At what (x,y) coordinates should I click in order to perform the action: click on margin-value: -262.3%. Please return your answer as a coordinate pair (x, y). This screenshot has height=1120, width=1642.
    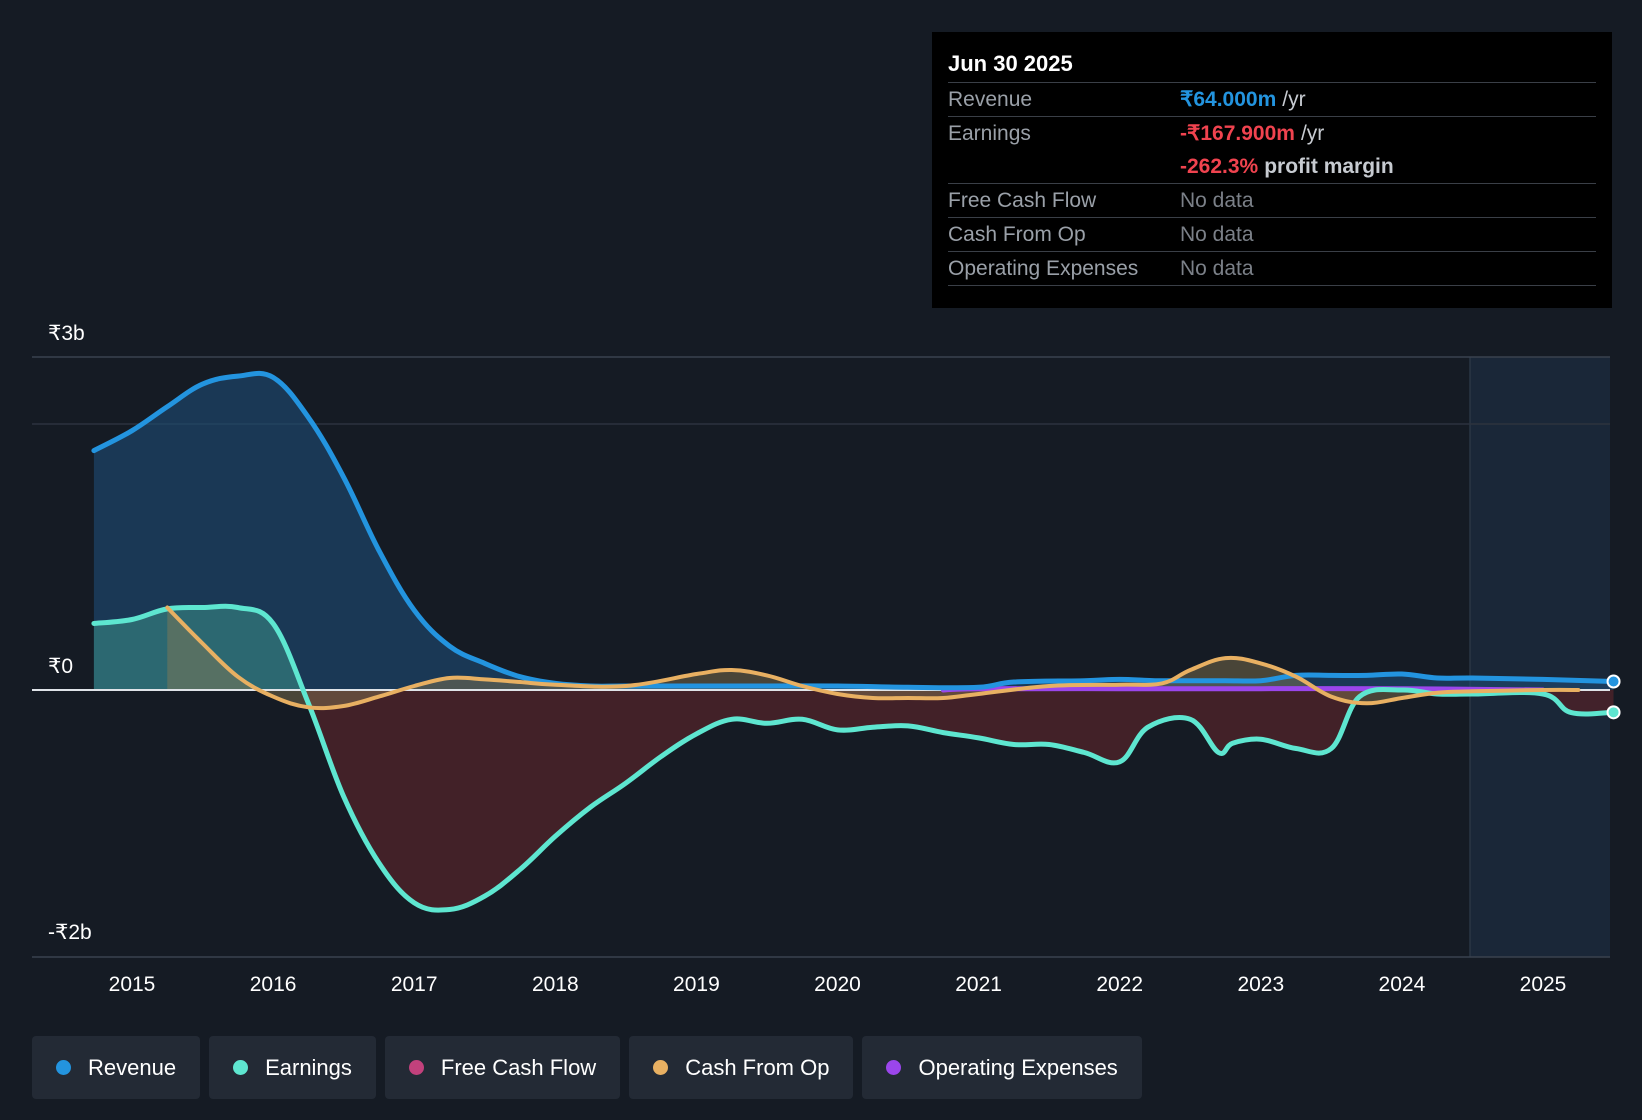
    Looking at the image, I should click on (1219, 166).